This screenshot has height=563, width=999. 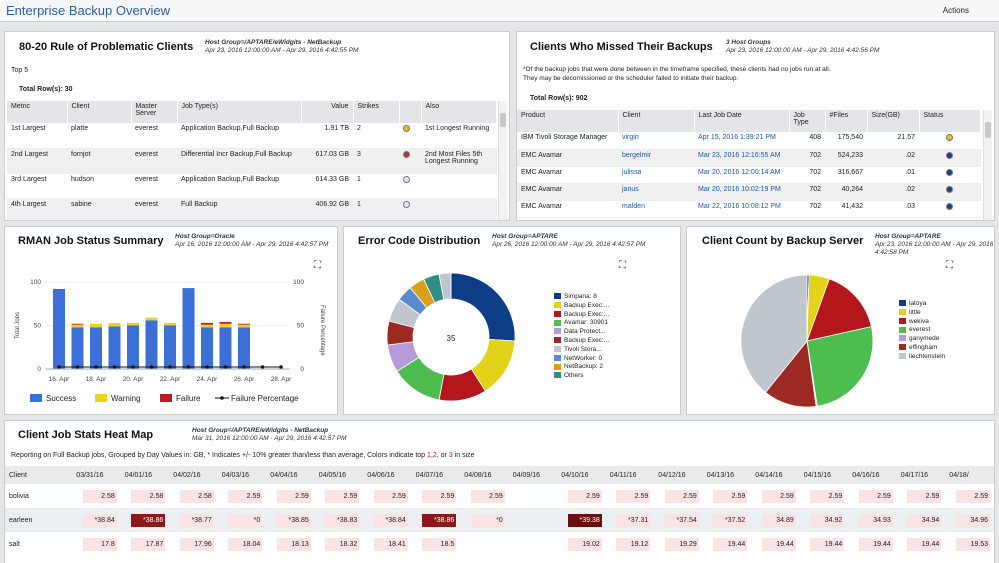 What do you see at coordinates (290, 544) in the screenshot?
I see `heat-cell: 18.13` at bounding box center [290, 544].